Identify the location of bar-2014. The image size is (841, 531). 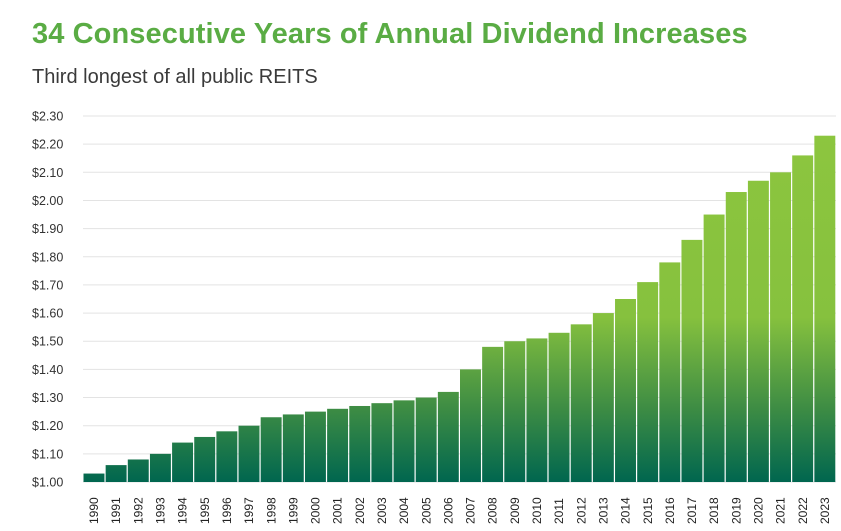
(625, 390).